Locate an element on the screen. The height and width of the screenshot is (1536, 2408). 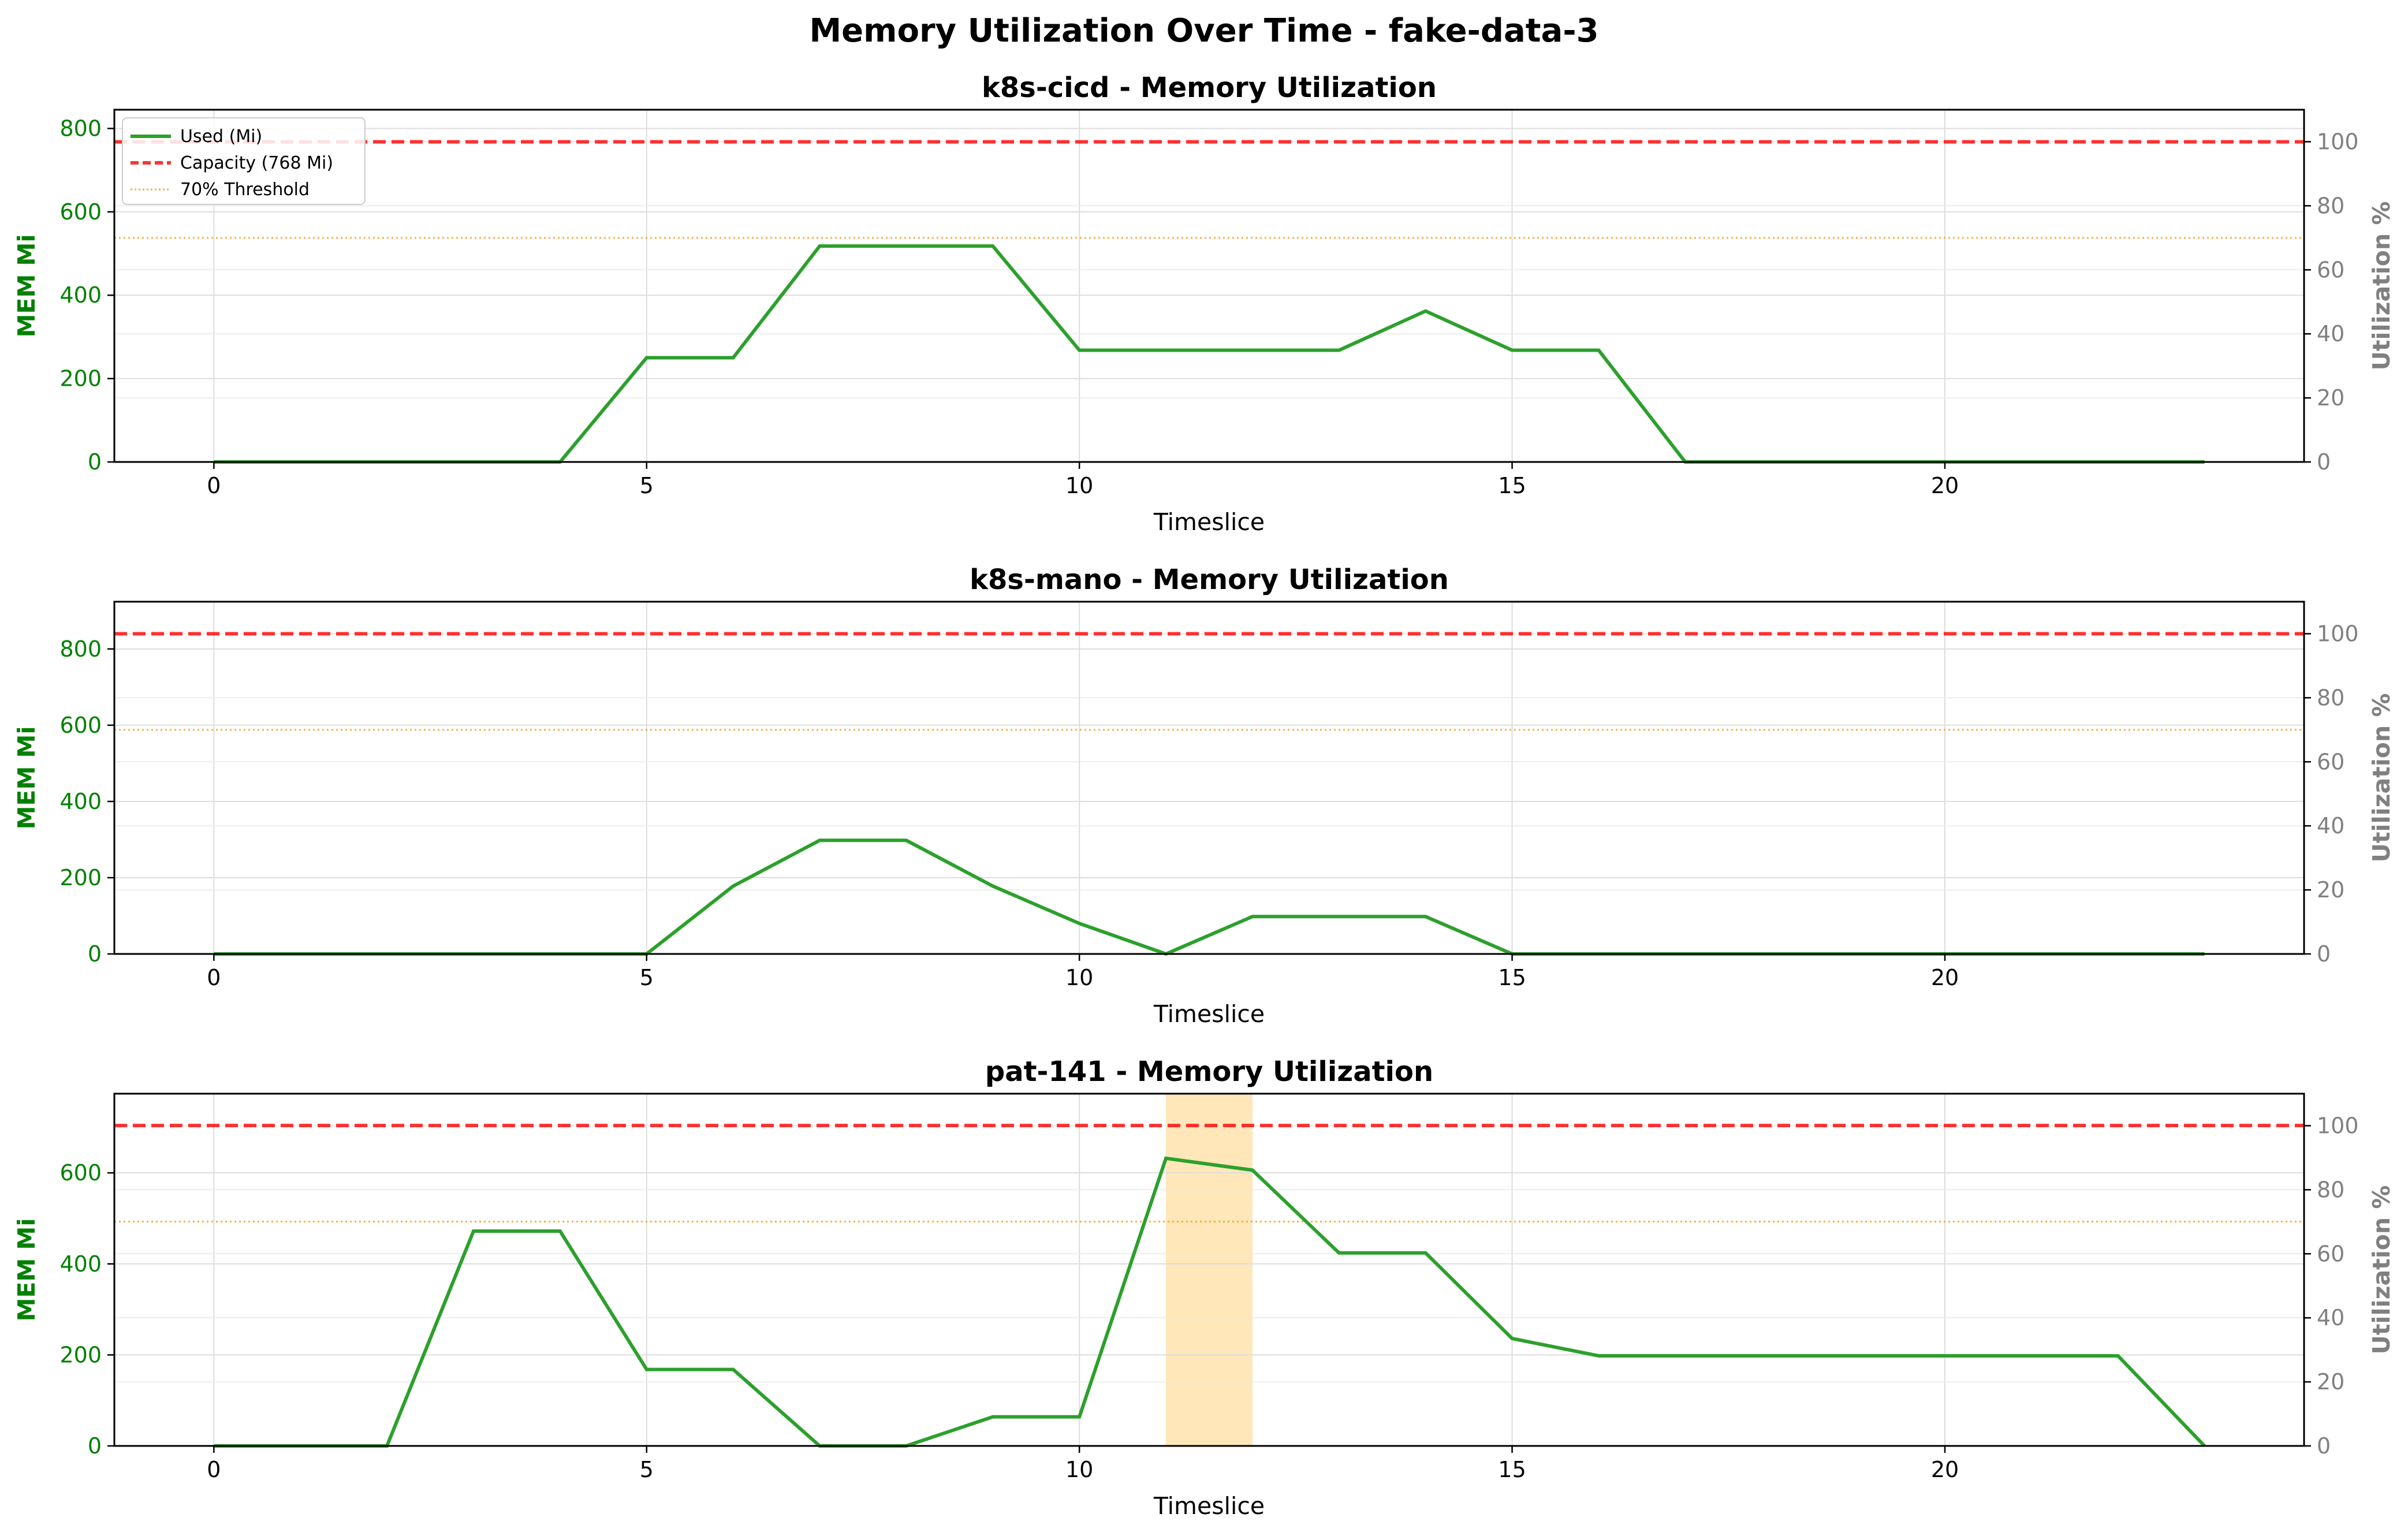
legend-entry: 70% Threshold is located at coordinates (245, 190).